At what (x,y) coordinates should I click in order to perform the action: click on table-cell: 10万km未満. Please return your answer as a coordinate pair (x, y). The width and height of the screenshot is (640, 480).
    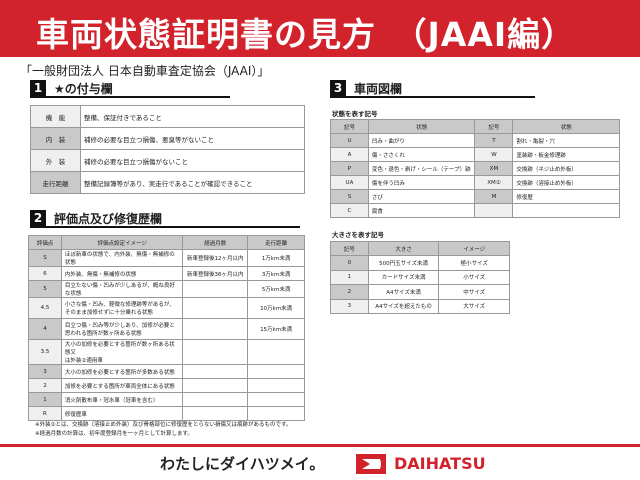
    Looking at the image, I should click on (276, 308).